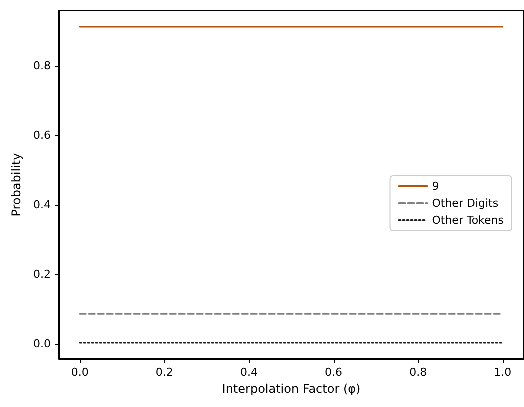  Describe the element at coordinates (465, 203) in the screenshot. I see `legend-label: Other Digits` at that location.